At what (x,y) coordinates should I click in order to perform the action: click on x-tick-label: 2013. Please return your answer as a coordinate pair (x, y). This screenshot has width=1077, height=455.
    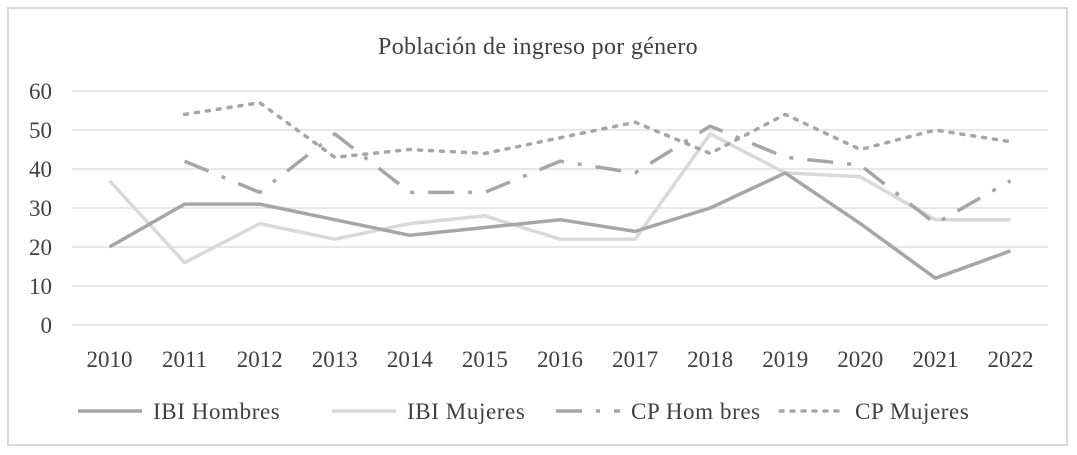
    Looking at the image, I should click on (335, 359).